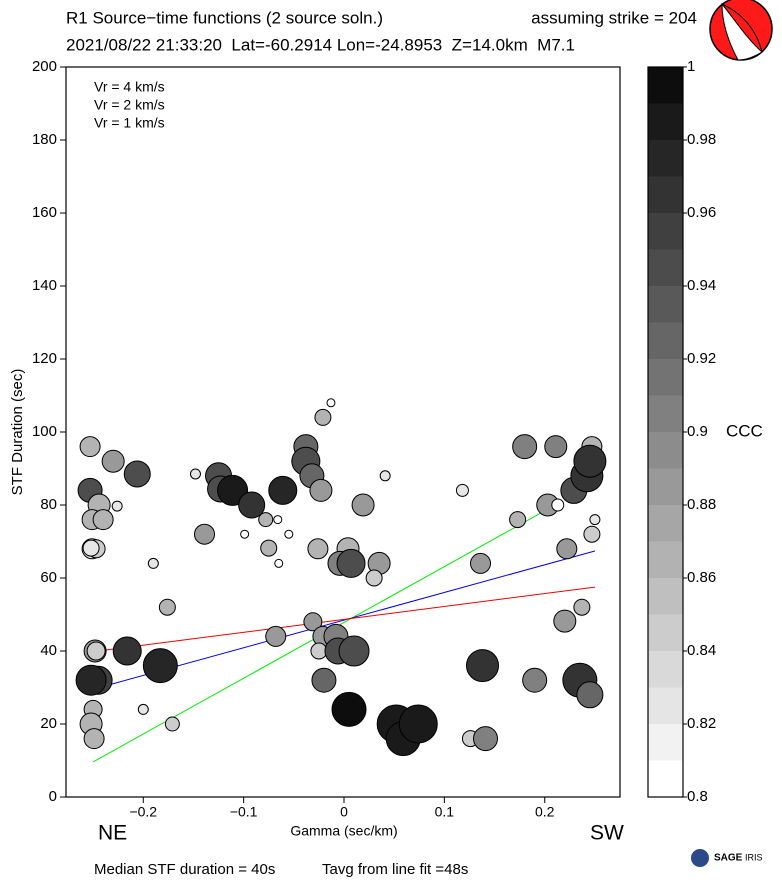 This screenshot has height=884, width=782. I want to click on y-tick-label: 180, so click(44, 139).